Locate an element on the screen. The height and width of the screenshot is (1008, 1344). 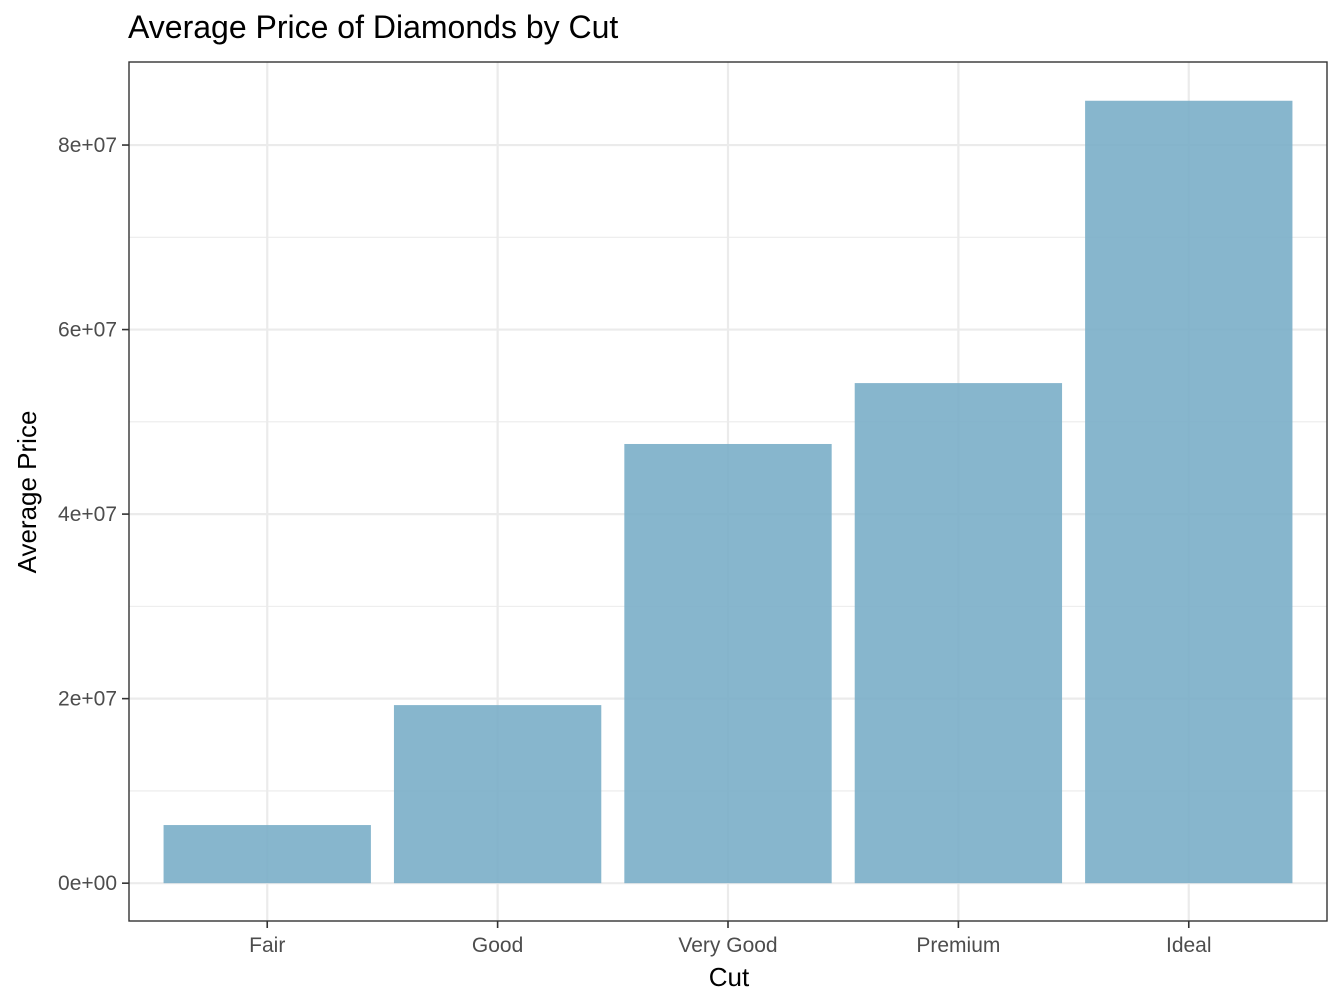
y-tick-label: 0e+00 is located at coordinates (87, 883).